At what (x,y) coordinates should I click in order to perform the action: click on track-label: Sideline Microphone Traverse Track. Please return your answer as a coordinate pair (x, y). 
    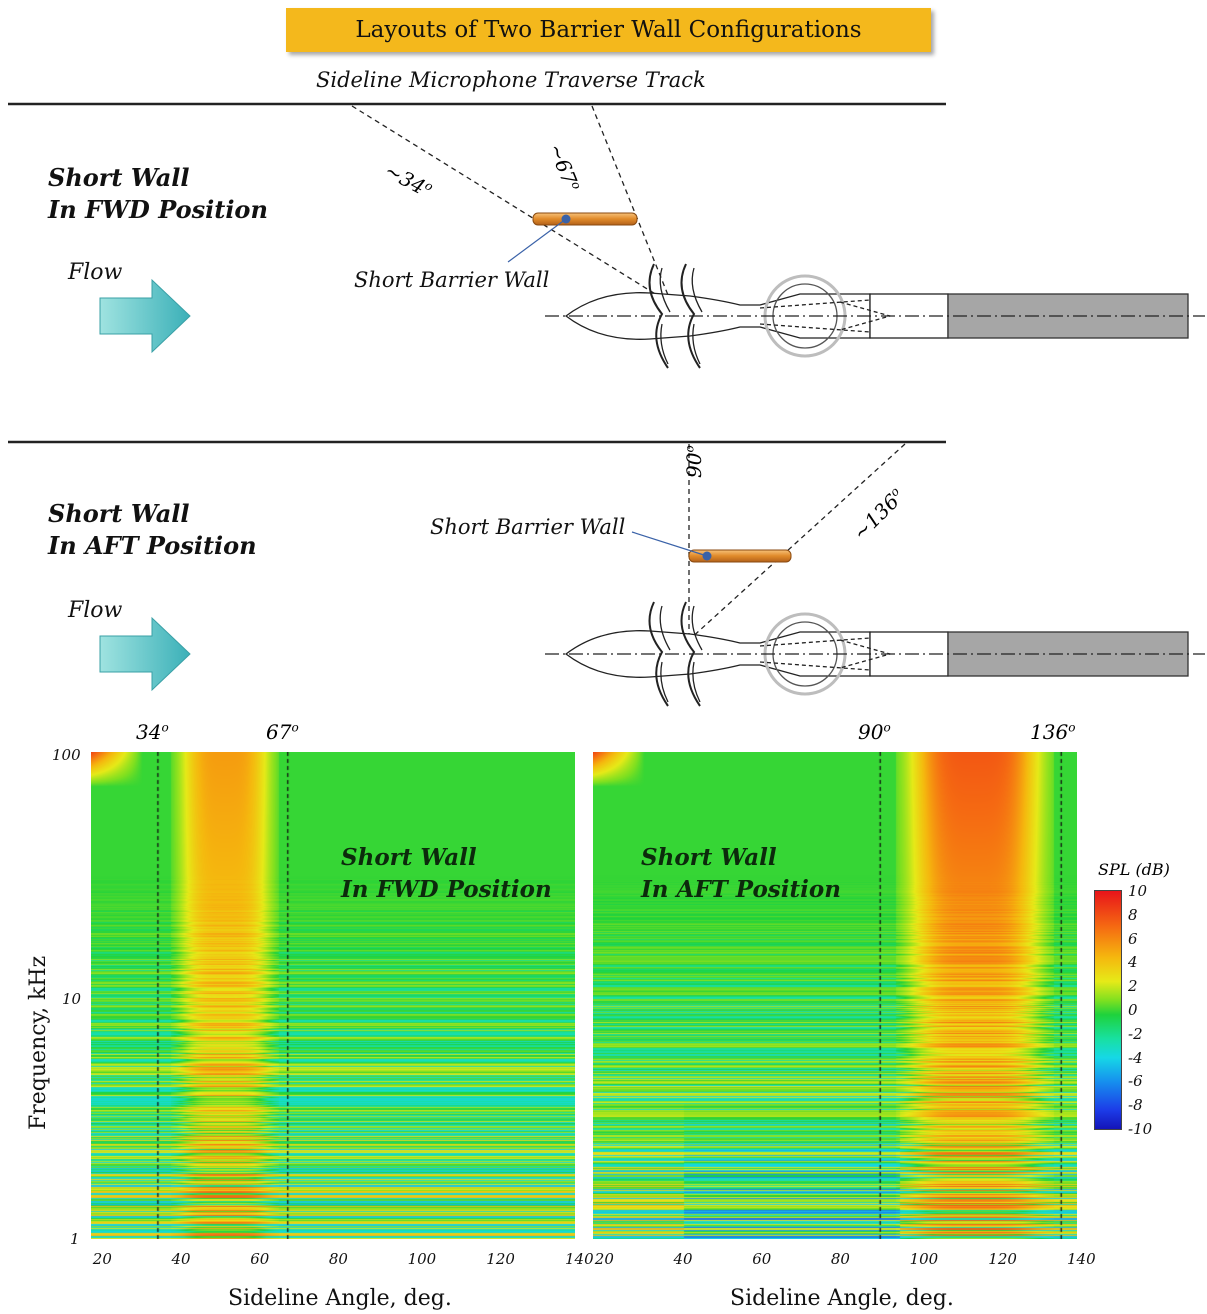
    Looking at the image, I should click on (511, 80).